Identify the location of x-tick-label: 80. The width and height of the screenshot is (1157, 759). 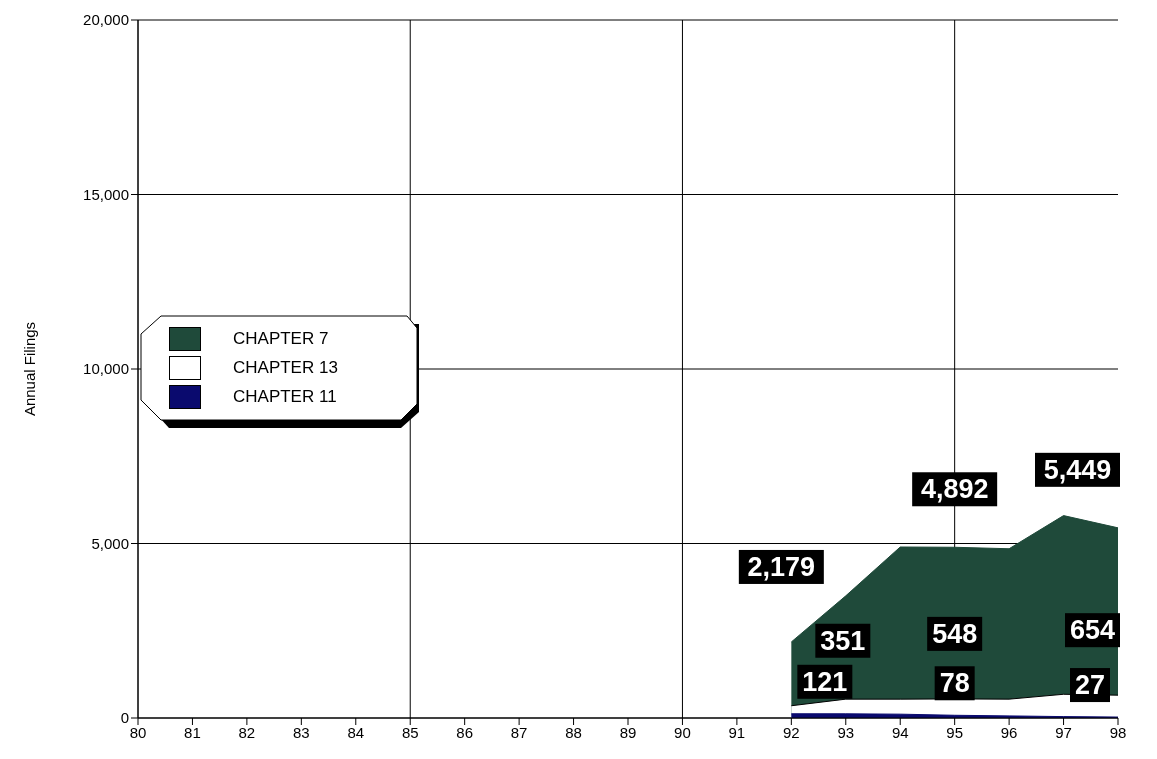
(138, 732).